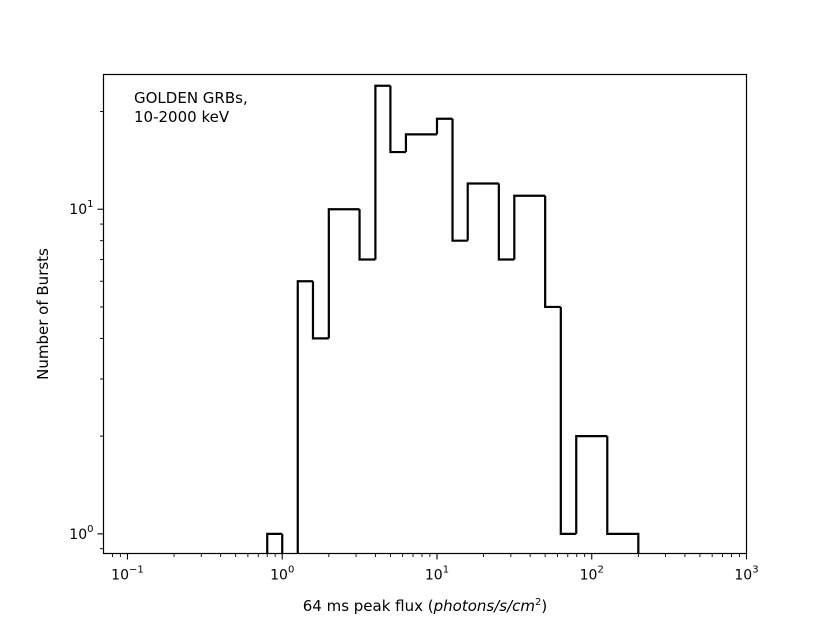 This screenshot has width=830, height=623. I want to click on y-axis-label: Number of Bursts, so click(43, 314).